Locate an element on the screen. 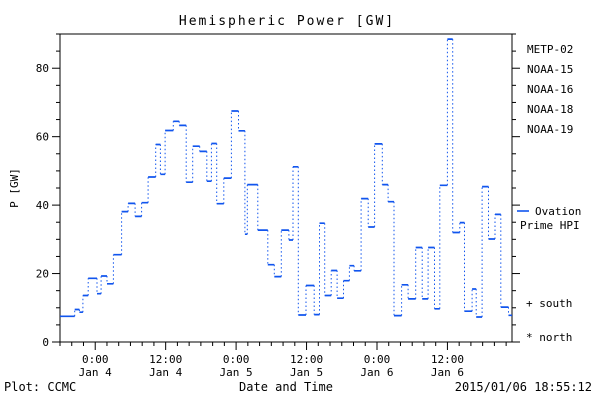  marker-legend-south: + south is located at coordinates (549, 303).